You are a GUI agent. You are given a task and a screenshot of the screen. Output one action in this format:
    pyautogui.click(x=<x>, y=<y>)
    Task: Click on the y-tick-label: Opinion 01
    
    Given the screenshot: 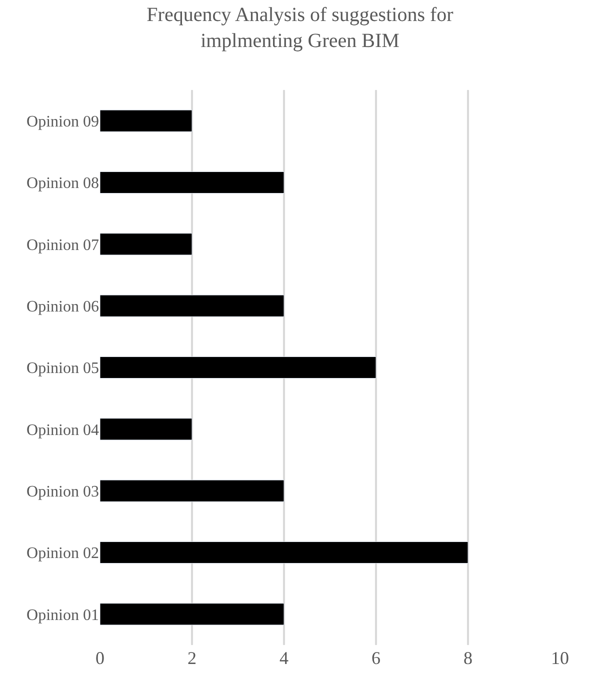 What is the action you would take?
    pyautogui.click(x=62, y=615)
    